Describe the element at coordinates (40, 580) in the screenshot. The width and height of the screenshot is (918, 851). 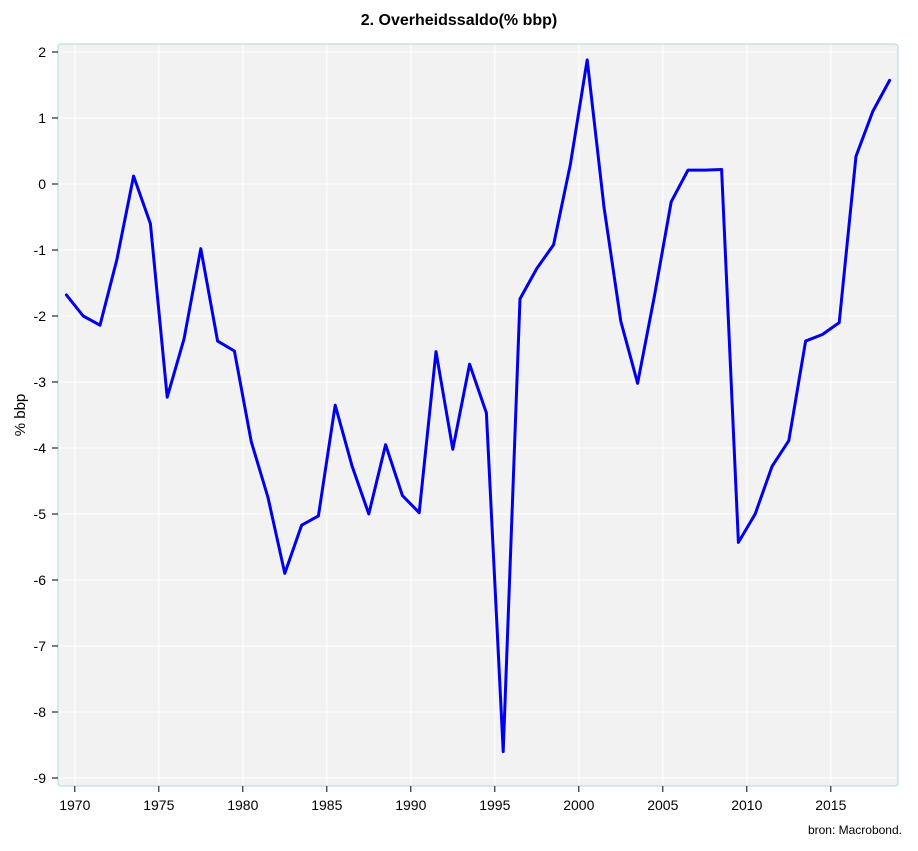
I see `y-tick-label: -6` at that location.